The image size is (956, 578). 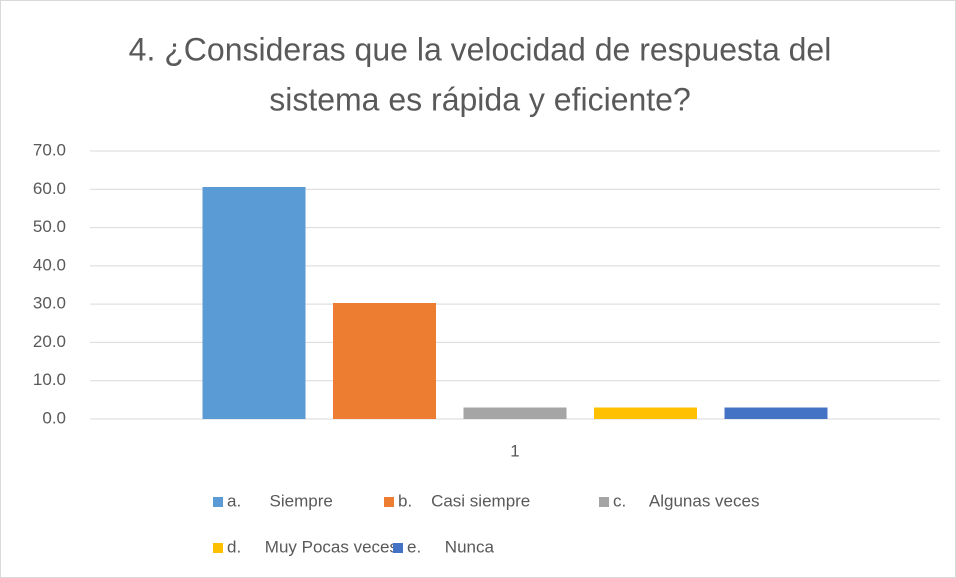 I want to click on y-tick-label: 40.0, so click(x=49, y=264).